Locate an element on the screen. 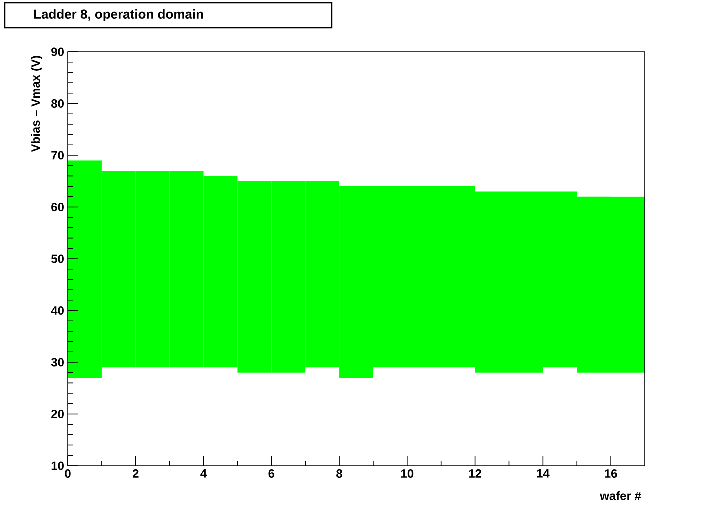  y-tick-label: 80 is located at coordinates (58, 104).